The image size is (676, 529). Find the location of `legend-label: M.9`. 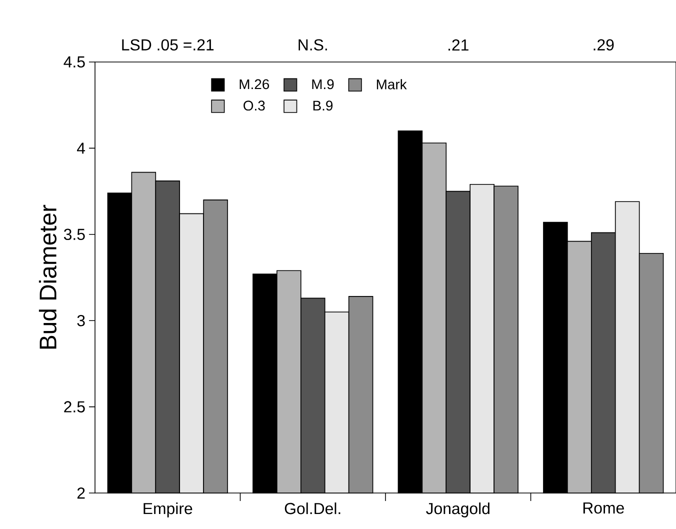

legend-label: M.9 is located at coordinates (323, 84).